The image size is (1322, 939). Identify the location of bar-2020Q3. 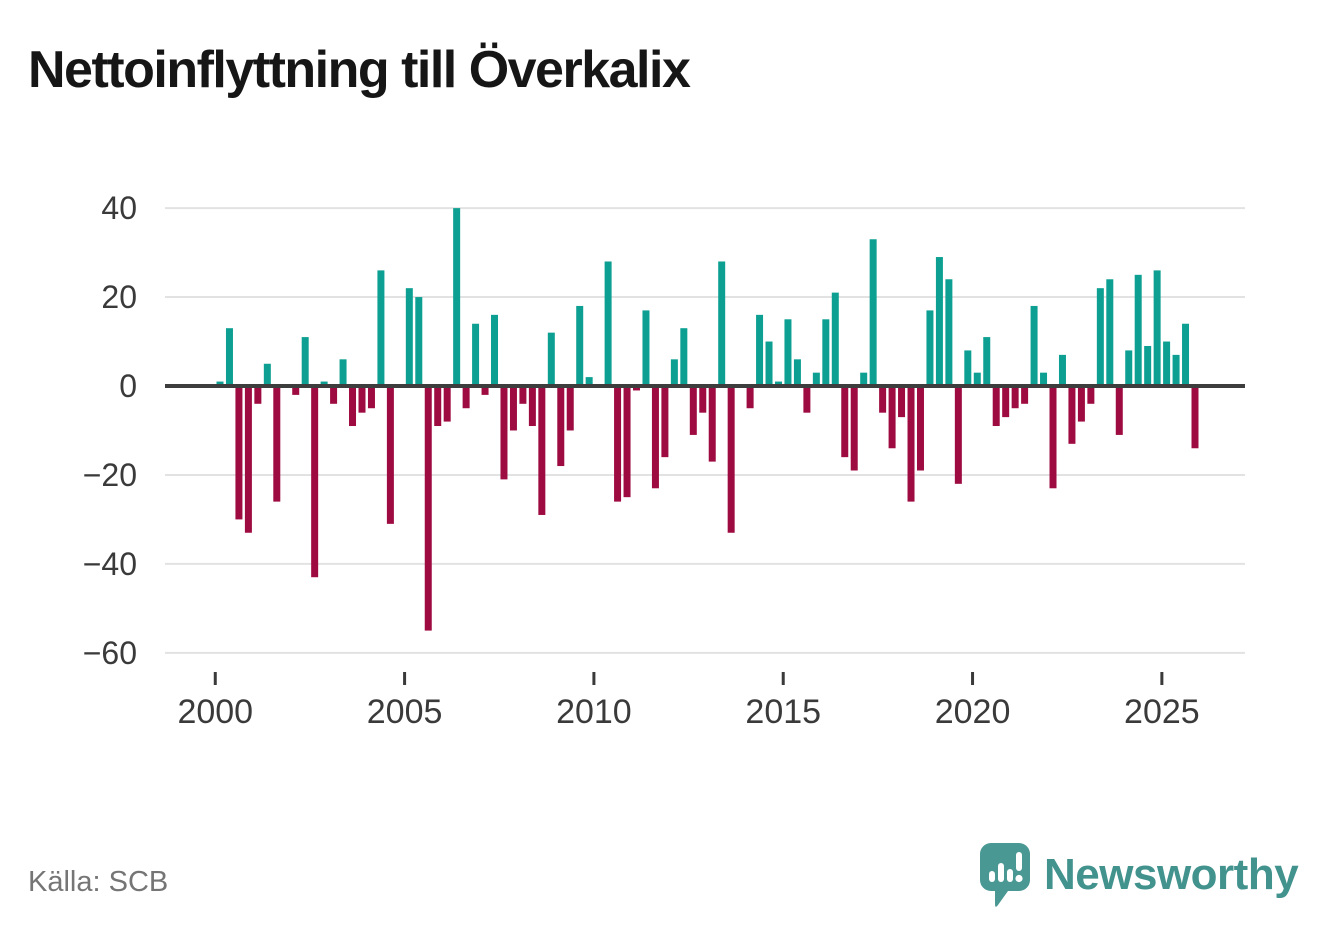
(996, 406).